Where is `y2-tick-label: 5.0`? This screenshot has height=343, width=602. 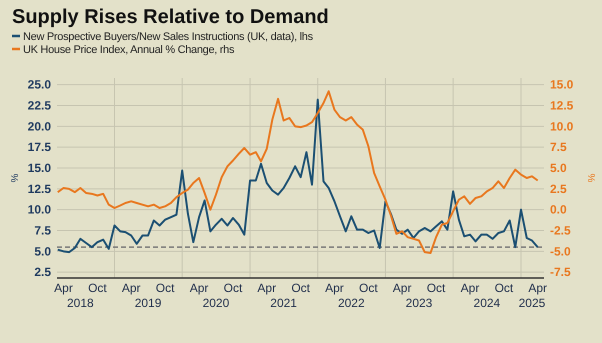
y2-tick-label: 5.0 is located at coordinates (559, 168).